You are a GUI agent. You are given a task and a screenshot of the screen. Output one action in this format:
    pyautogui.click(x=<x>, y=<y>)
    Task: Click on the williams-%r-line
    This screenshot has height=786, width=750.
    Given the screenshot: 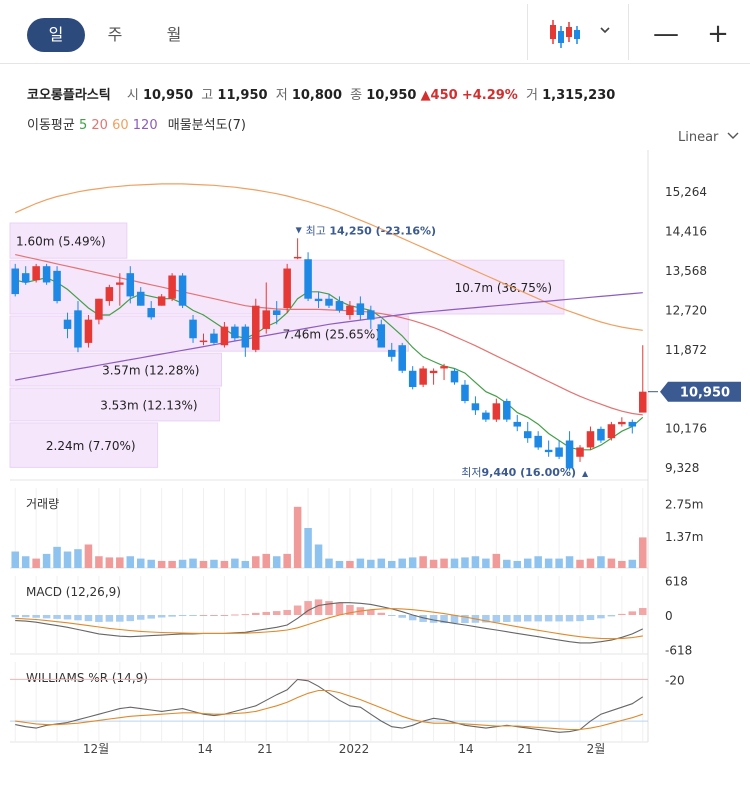 What is the action you would take?
    pyautogui.click(x=329, y=705)
    